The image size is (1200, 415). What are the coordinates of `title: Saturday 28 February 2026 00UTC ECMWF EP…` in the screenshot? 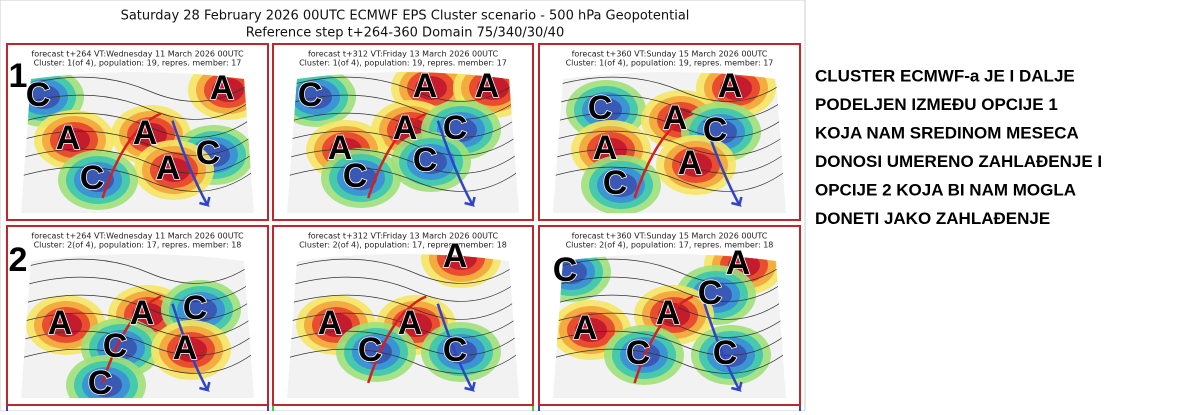 It's located at (405, 16).